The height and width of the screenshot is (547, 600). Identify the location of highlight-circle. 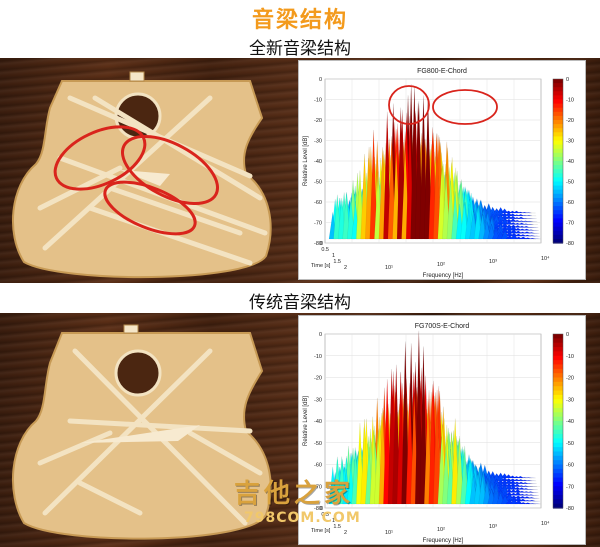
(170, 170).